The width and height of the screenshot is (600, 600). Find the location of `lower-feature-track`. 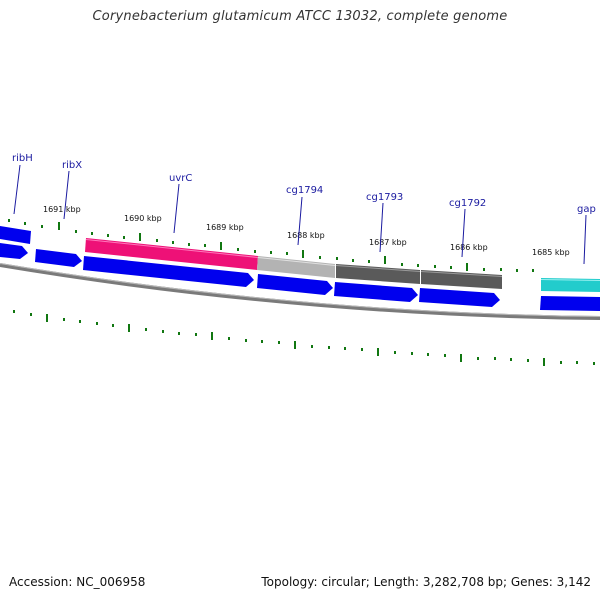

lower-feature-track is located at coordinates (300, 277).